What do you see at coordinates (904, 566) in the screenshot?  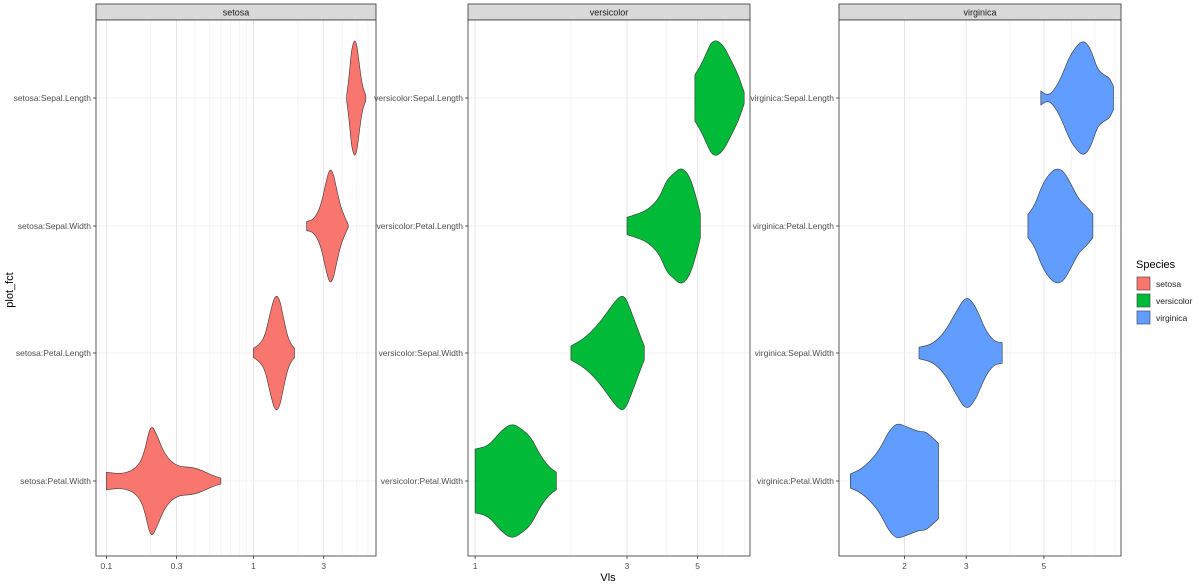 I see `x-tick-label: 2` at bounding box center [904, 566].